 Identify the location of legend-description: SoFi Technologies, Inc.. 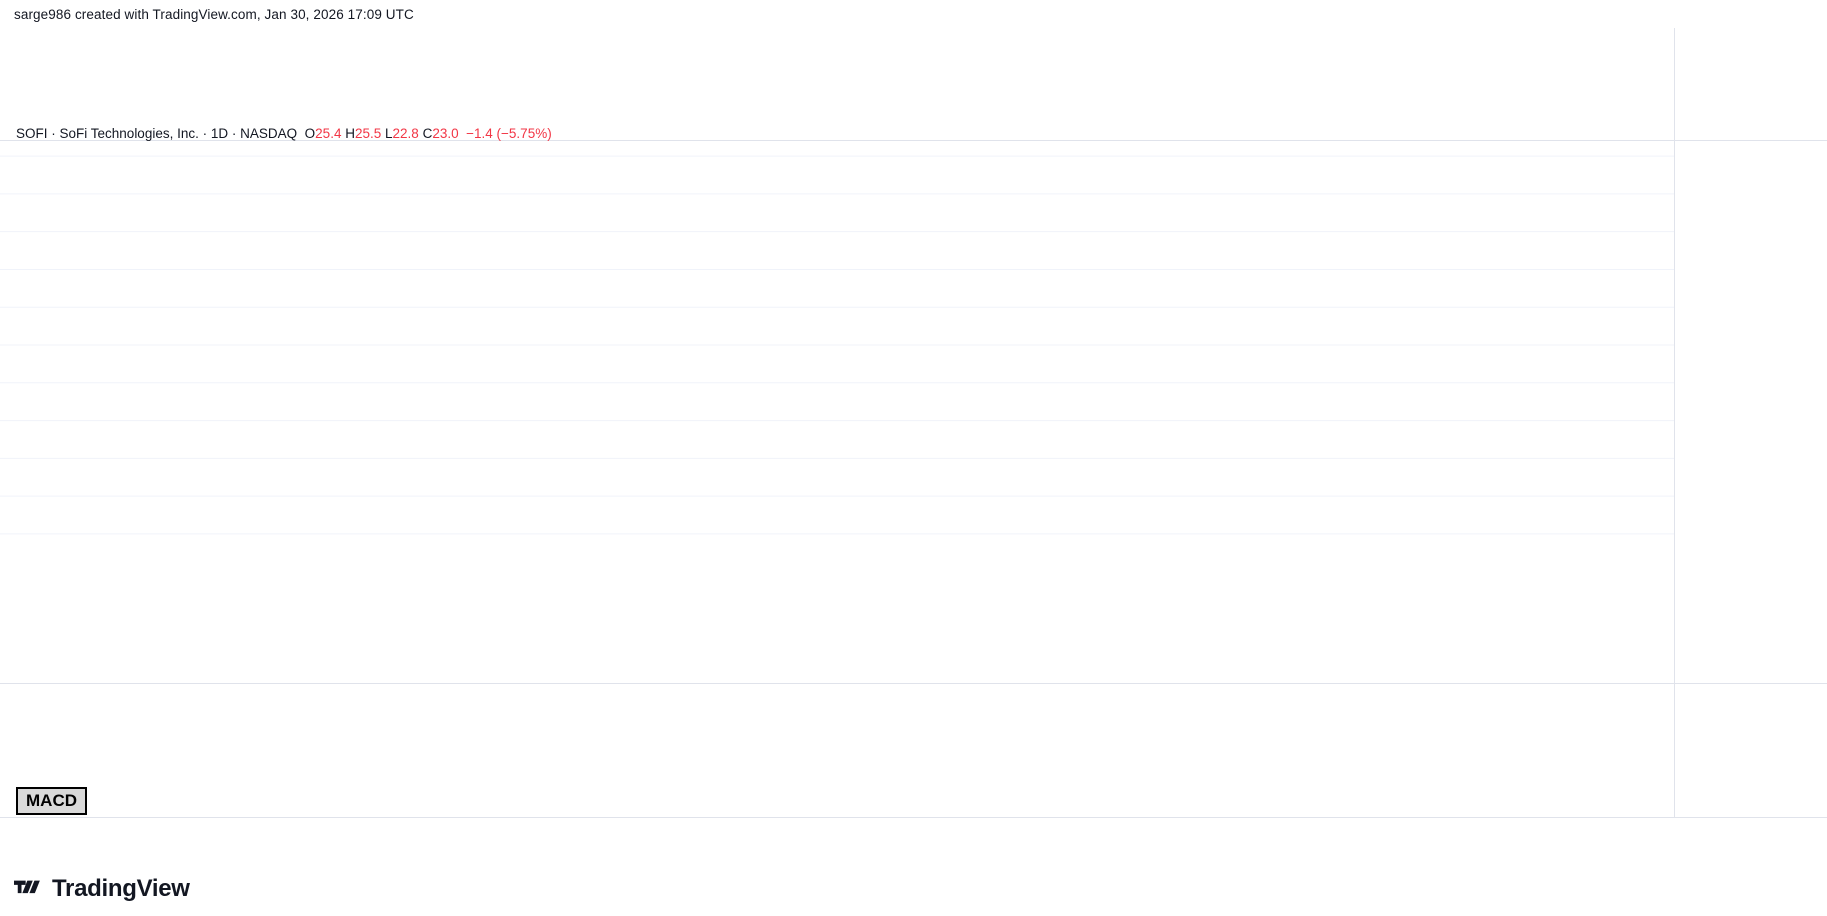
(129, 133).